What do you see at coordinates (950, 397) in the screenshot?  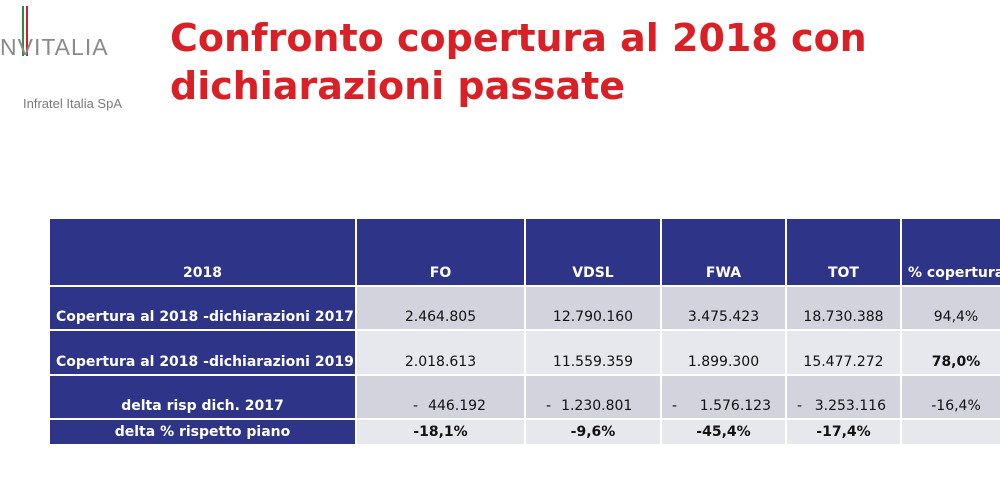 I see `cell-percent: -16,4%` at bounding box center [950, 397].